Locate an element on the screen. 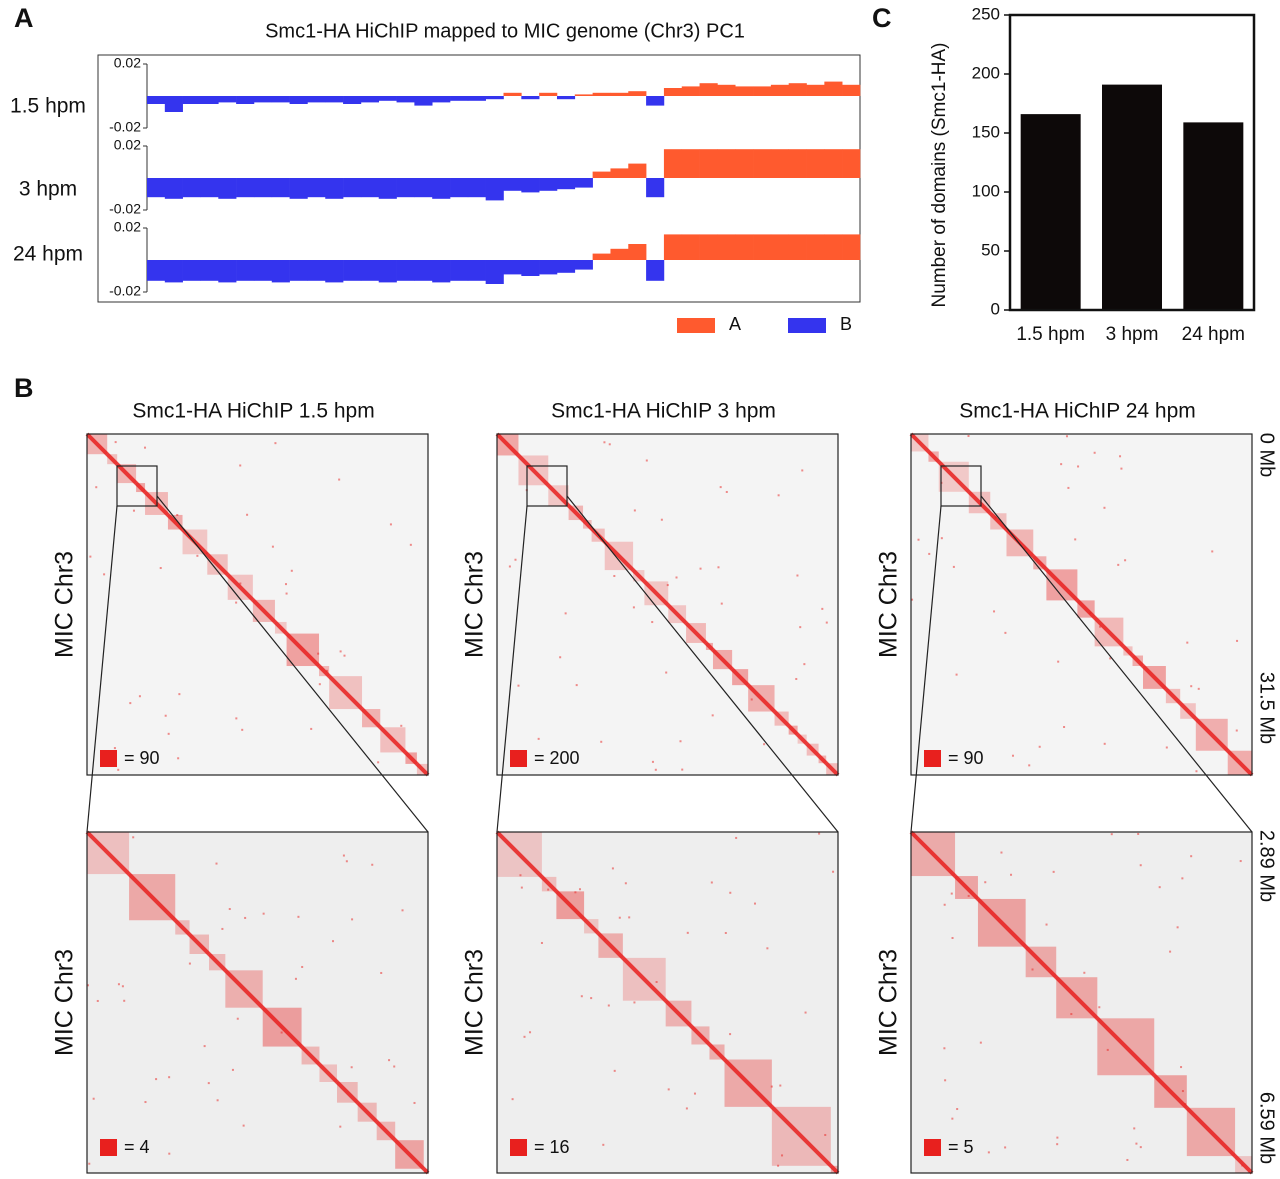 The image size is (1280, 1179). plot-frame is located at coordinates (1132, 162).